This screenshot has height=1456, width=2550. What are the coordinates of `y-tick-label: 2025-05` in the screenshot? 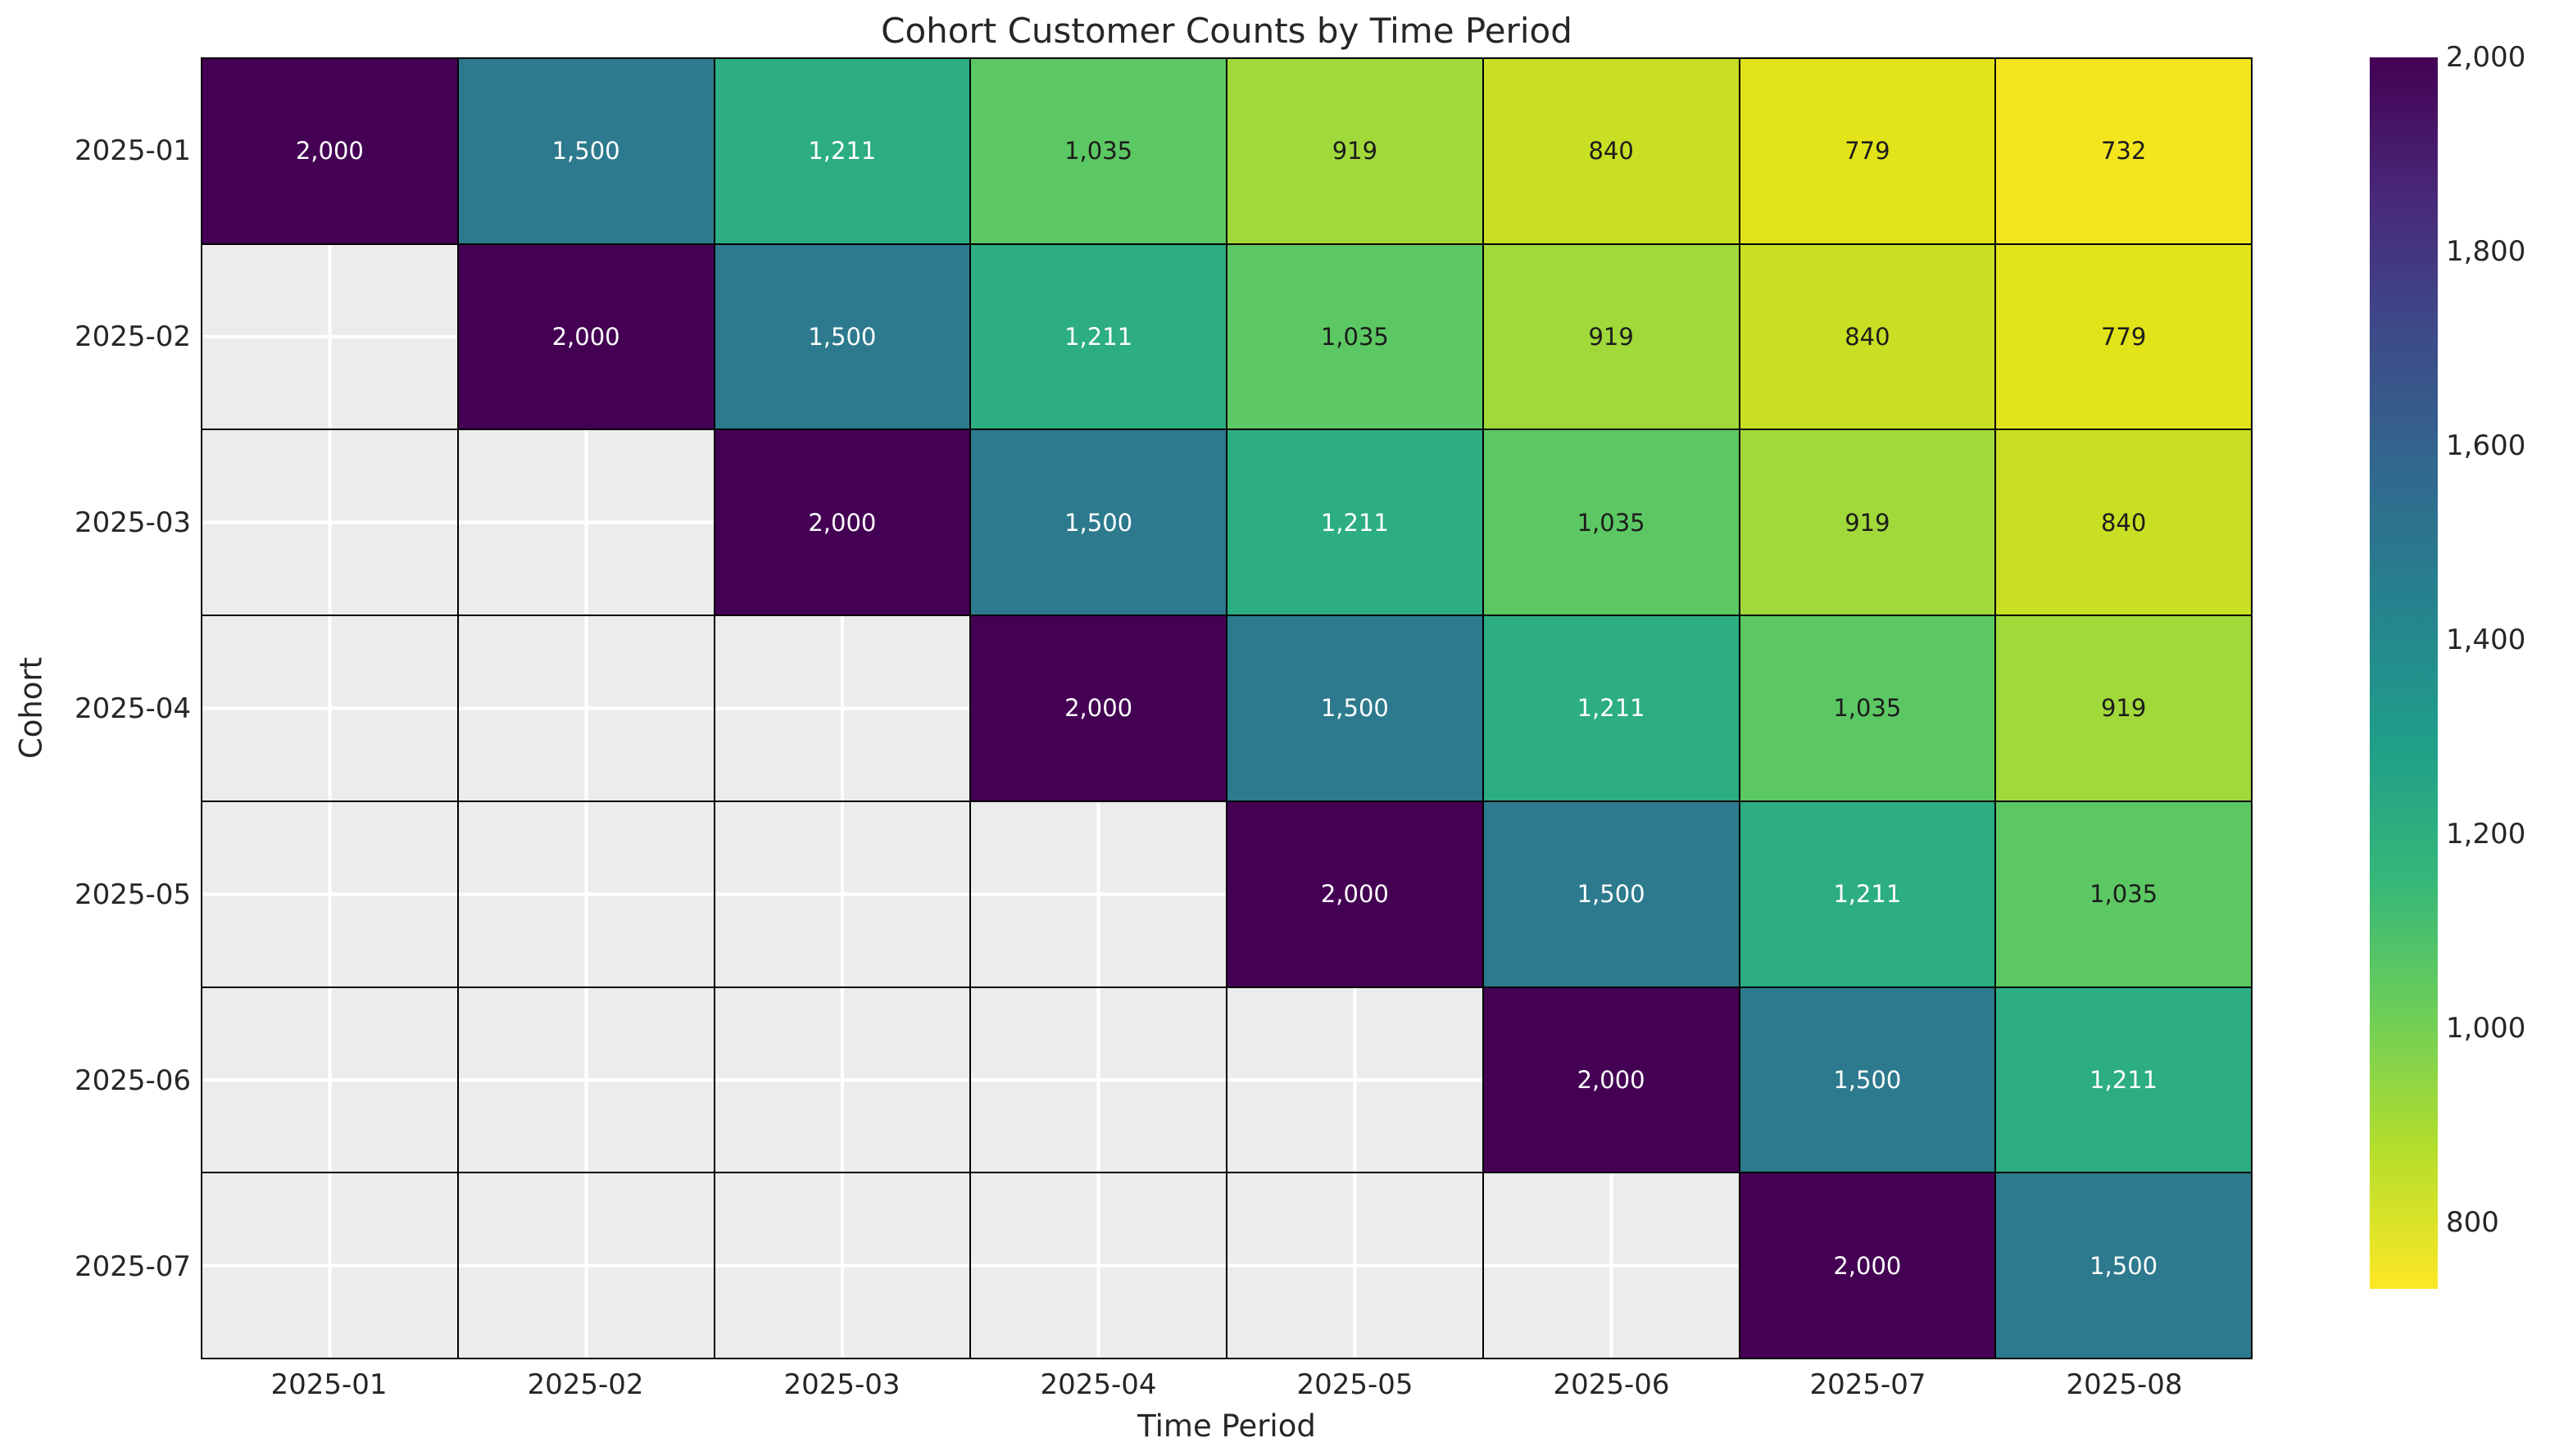 It's located at (133, 895).